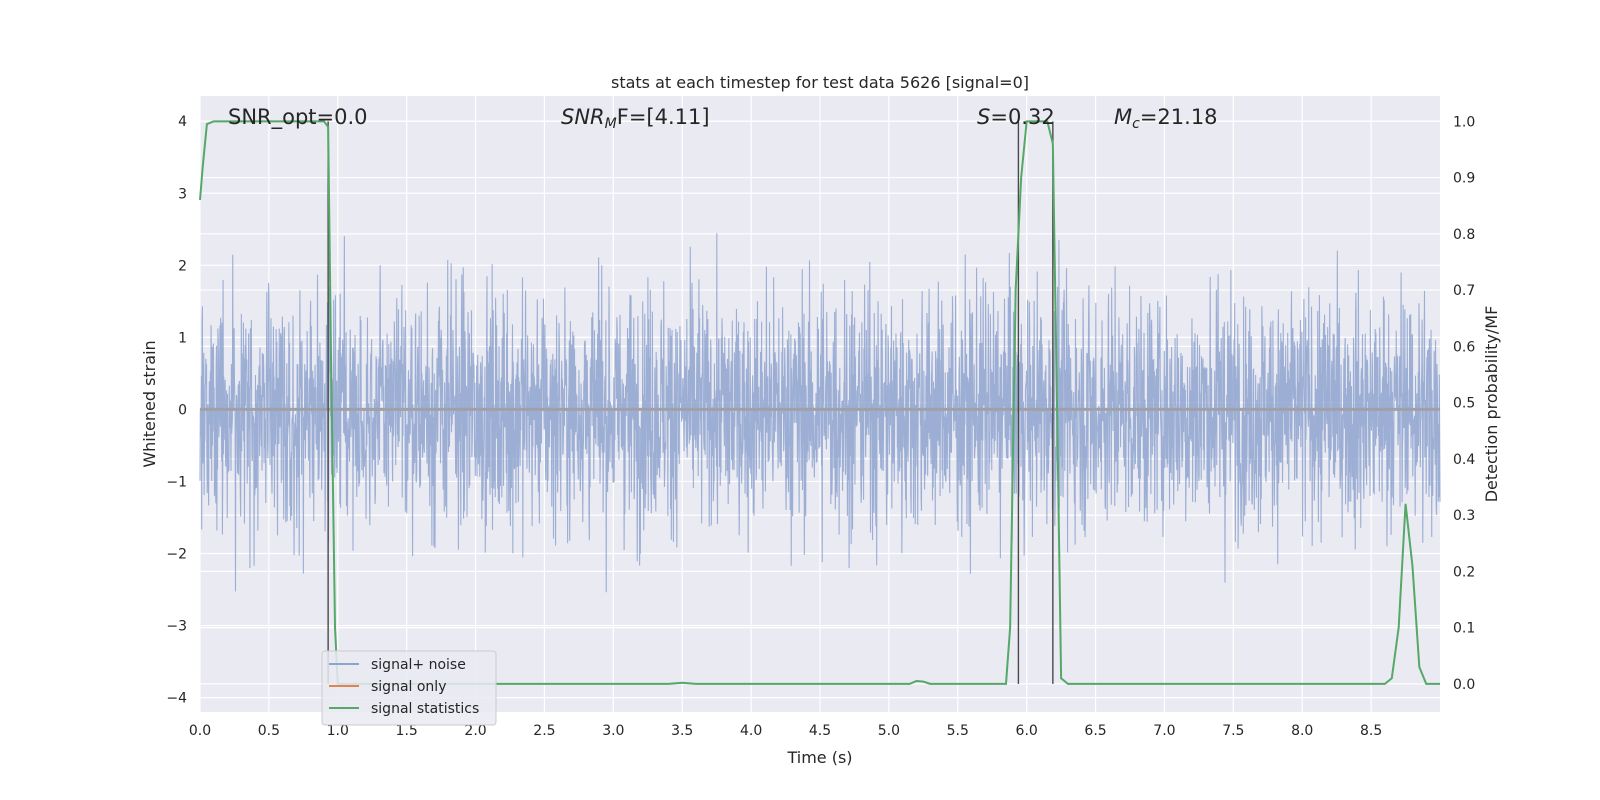 Image resolution: width=1600 pixels, height=800 pixels. I want to click on y2-tick-label-1: 0.9, so click(1464, 179).